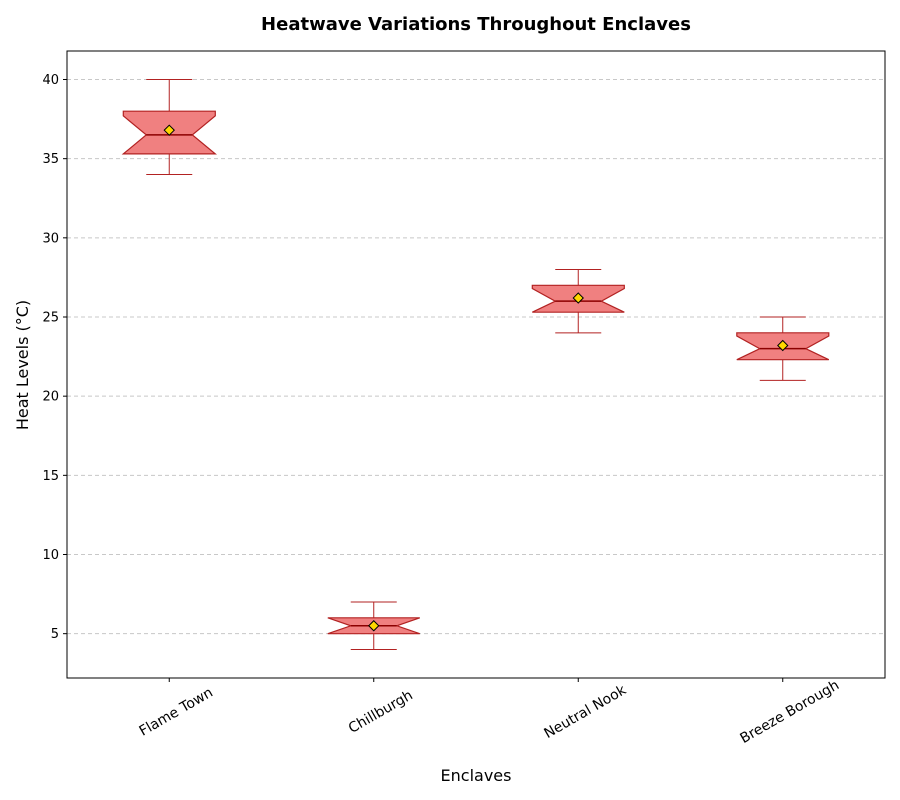  What do you see at coordinates (585, 712) in the screenshot?
I see `x-tick-label: Neutral Nook` at bounding box center [585, 712].